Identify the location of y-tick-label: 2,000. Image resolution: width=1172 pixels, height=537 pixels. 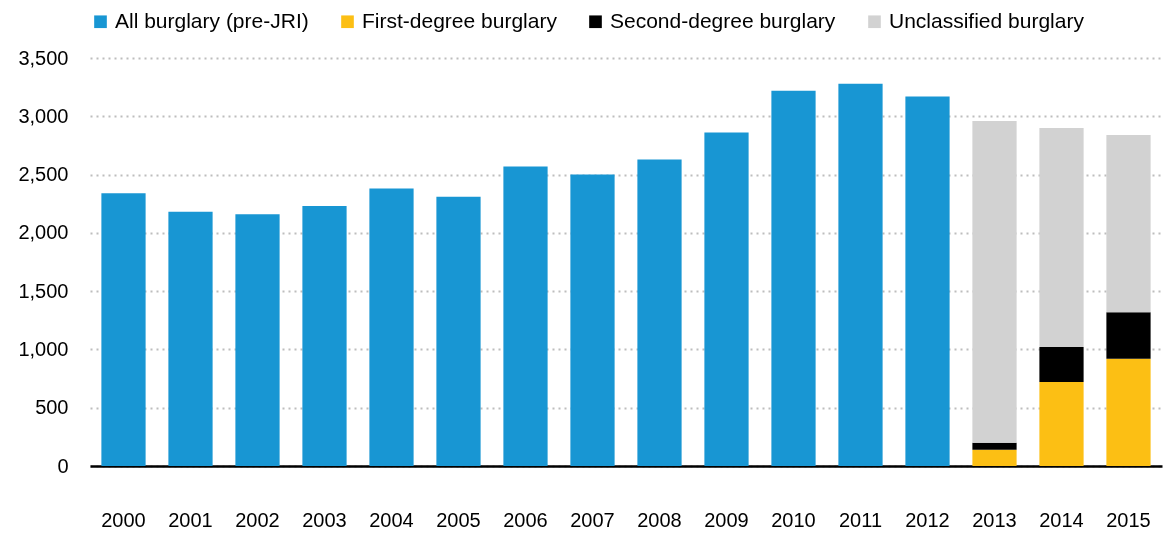
(43, 232).